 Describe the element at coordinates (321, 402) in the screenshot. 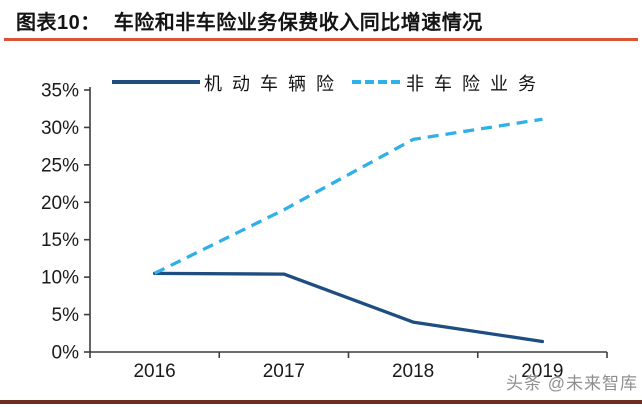

I see `page-bottom-rule` at that location.